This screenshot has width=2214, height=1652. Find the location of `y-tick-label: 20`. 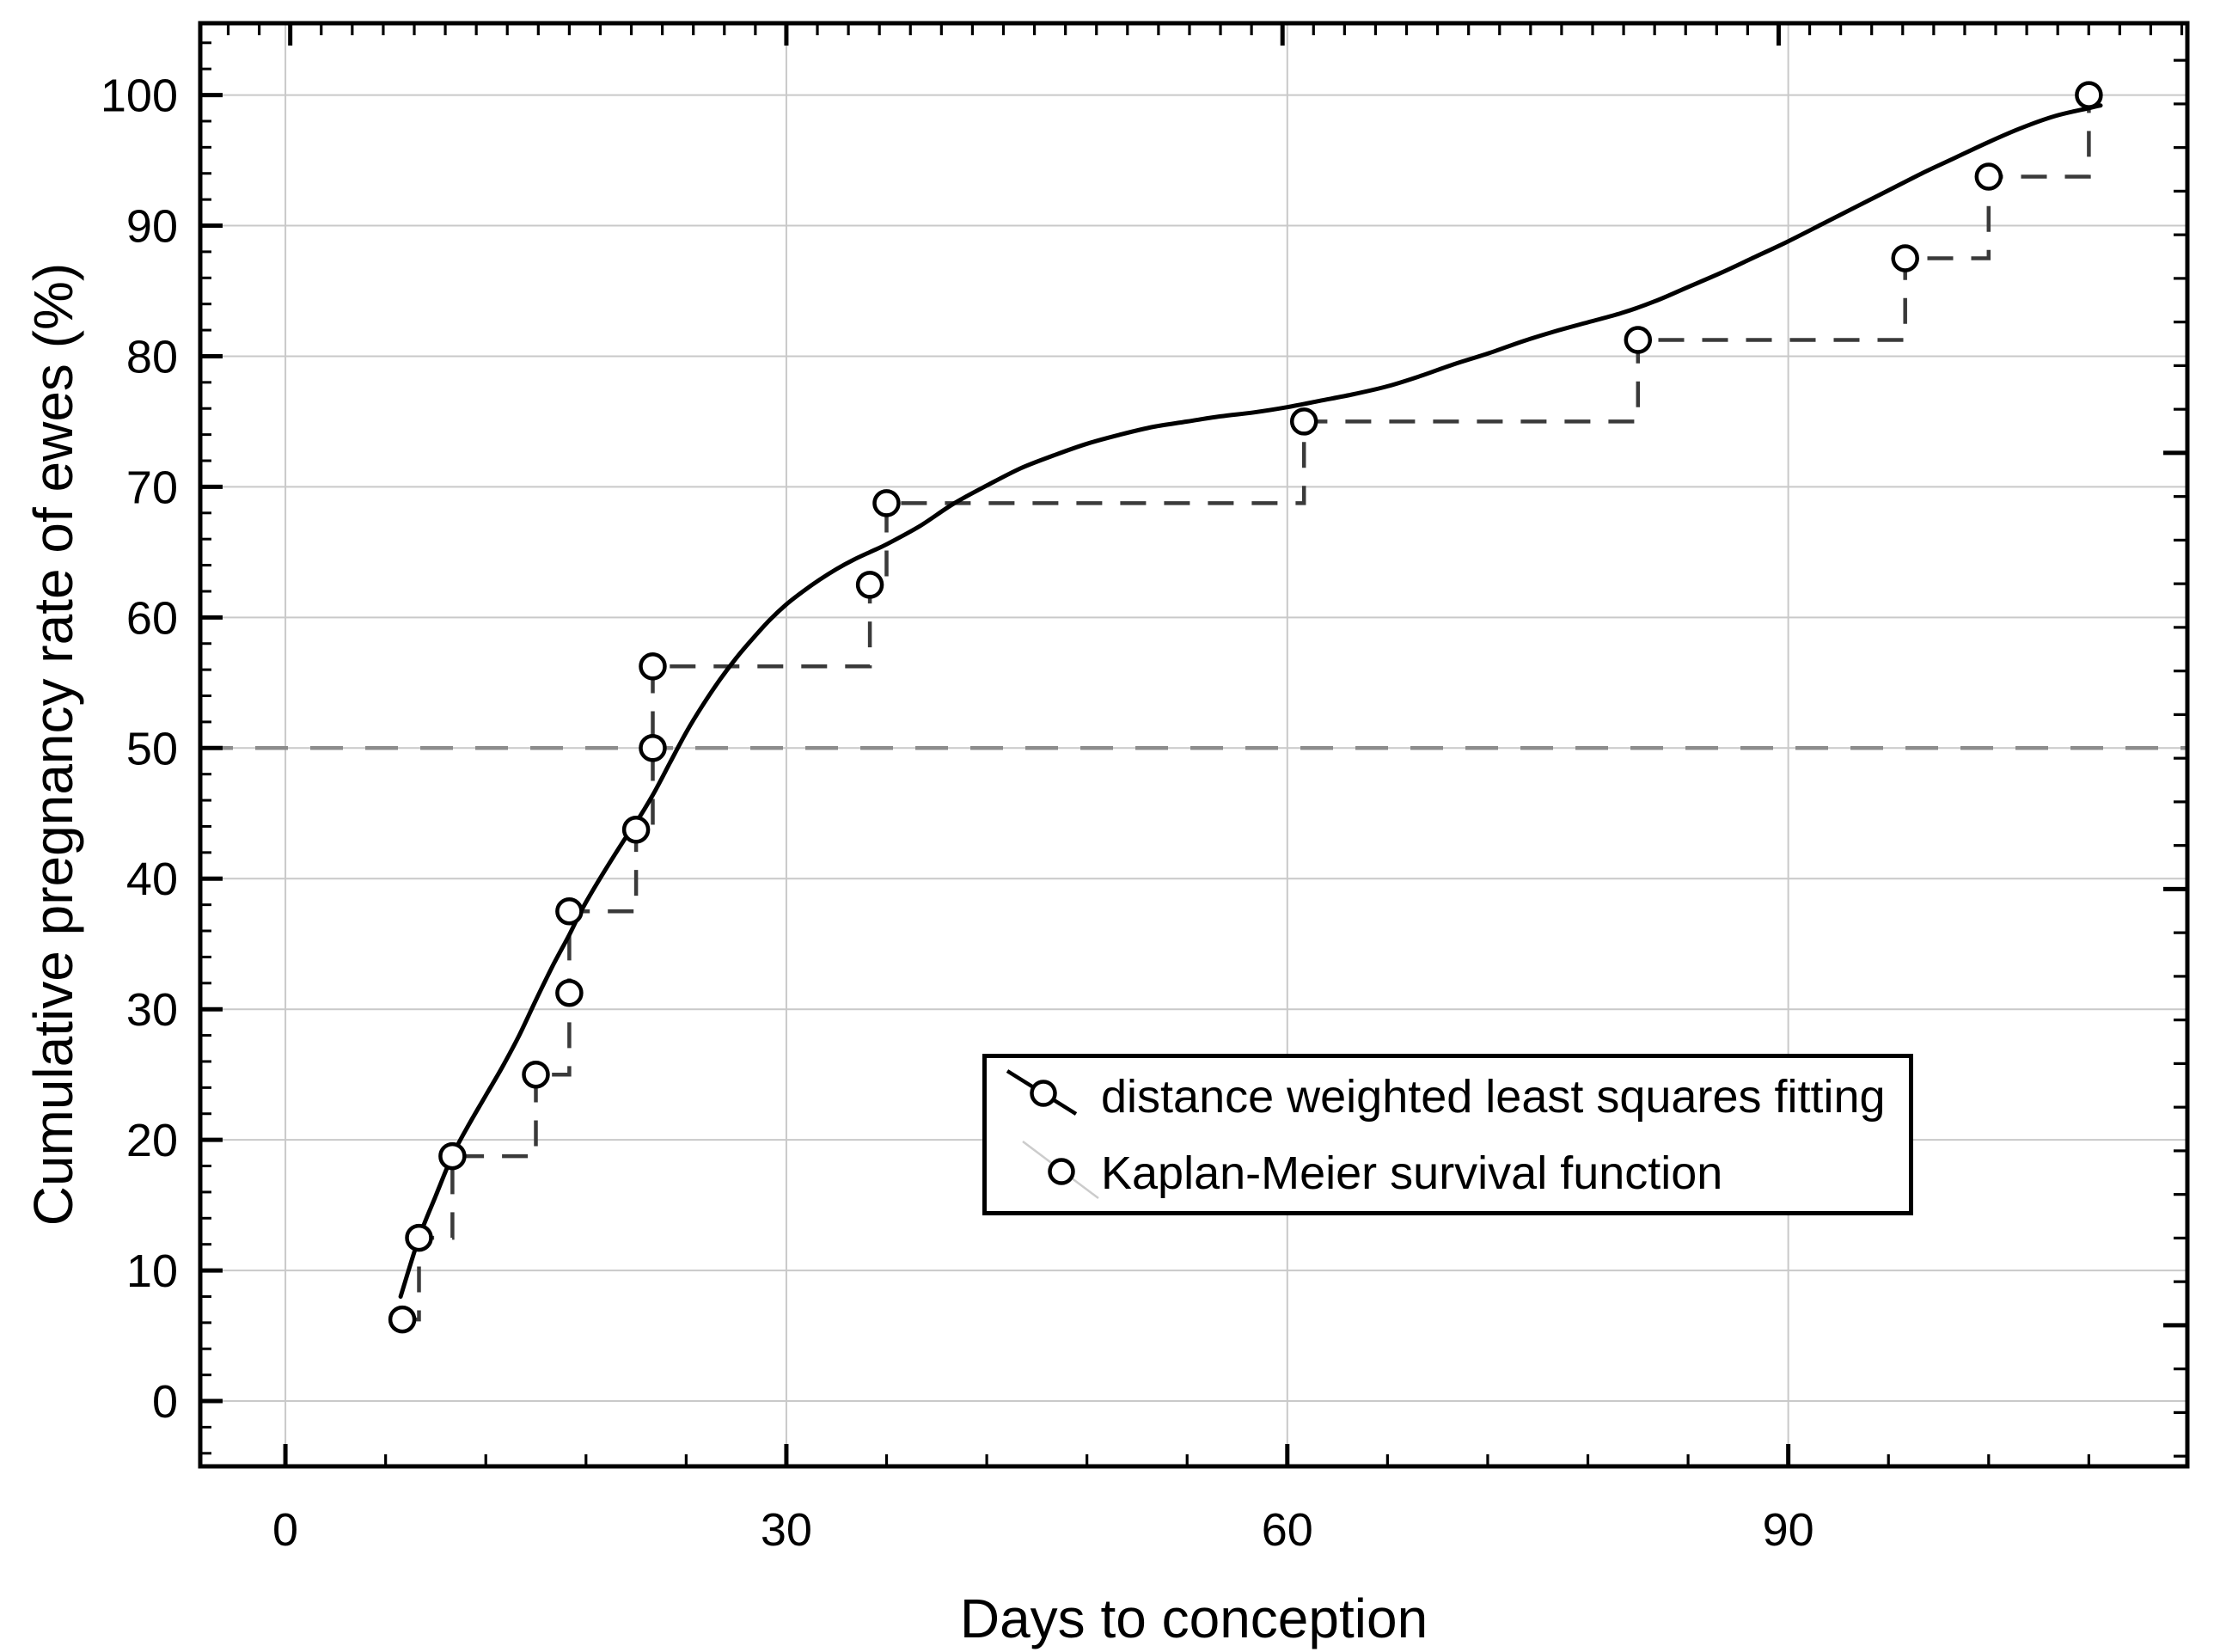

y-tick-label: 20 is located at coordinates (152, 1140).